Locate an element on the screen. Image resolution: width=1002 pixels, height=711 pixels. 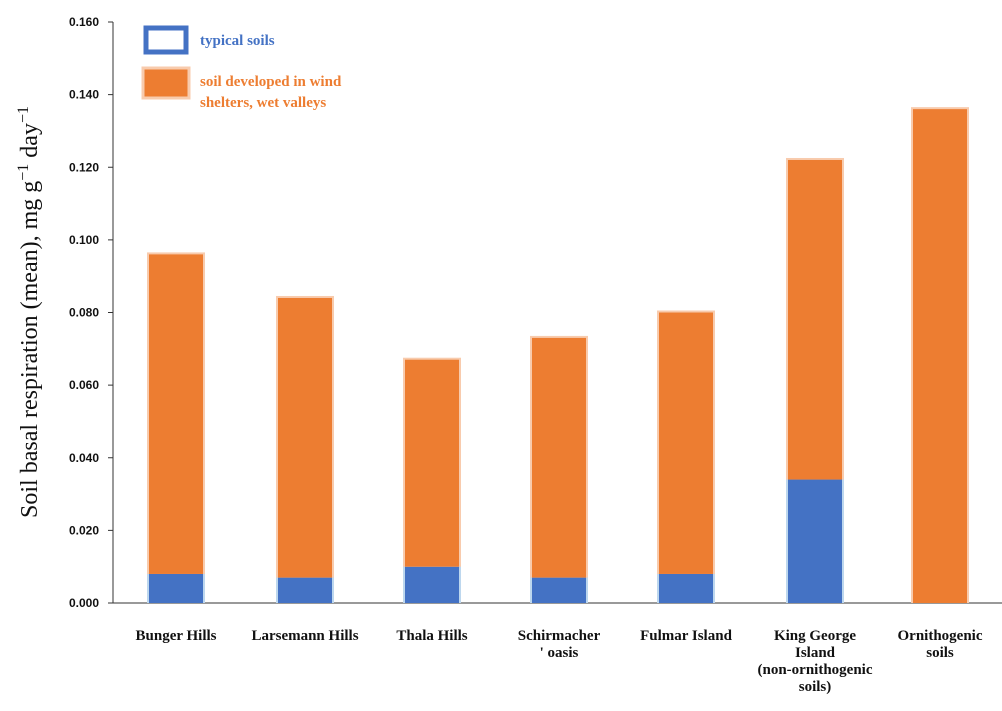
legend-swatch-typical-soils is located at coordinates (166, 40).